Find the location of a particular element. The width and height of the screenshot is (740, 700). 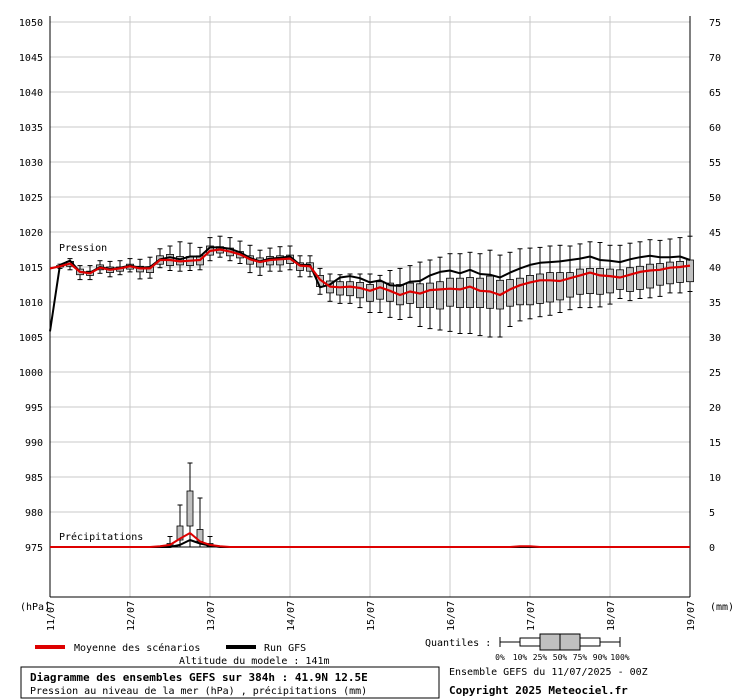

right-tick-label: 10 is located at coordinates (715, 478).